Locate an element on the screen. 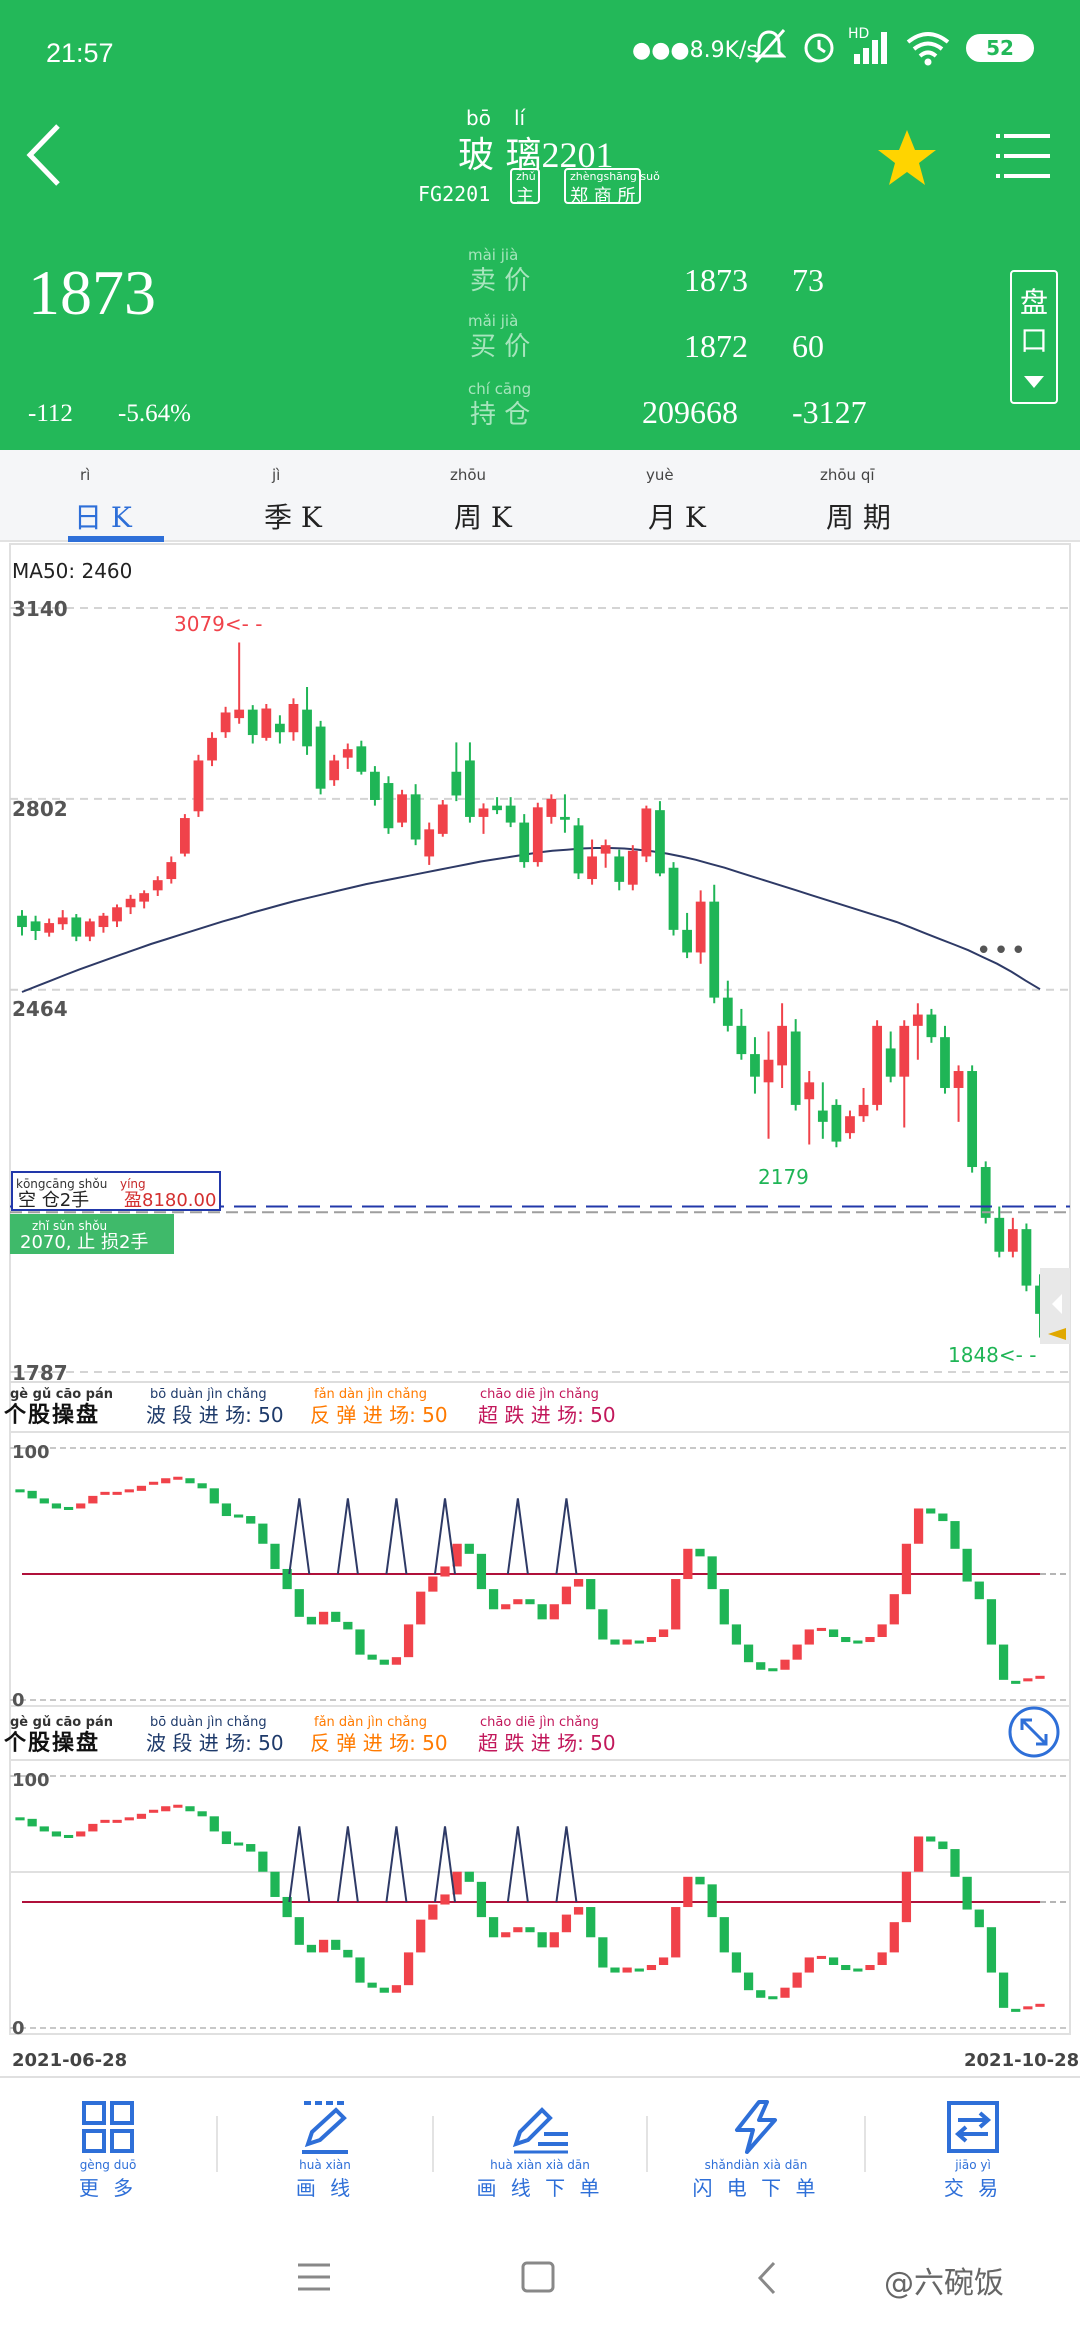 This screenshot has height=2340, width=1080. favorite-star-icon is located at coordinates (907, 158).